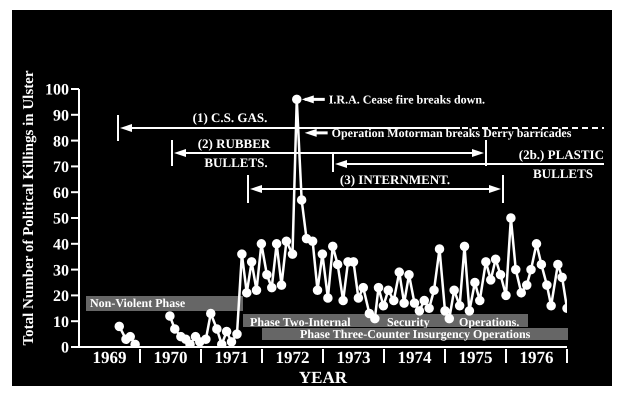 Image resolution: width=632 pixels, height=395 pixels. Describe the element at coordinates (61, 115) in the screenshot. I see `y-tick-label: 90` at that location.